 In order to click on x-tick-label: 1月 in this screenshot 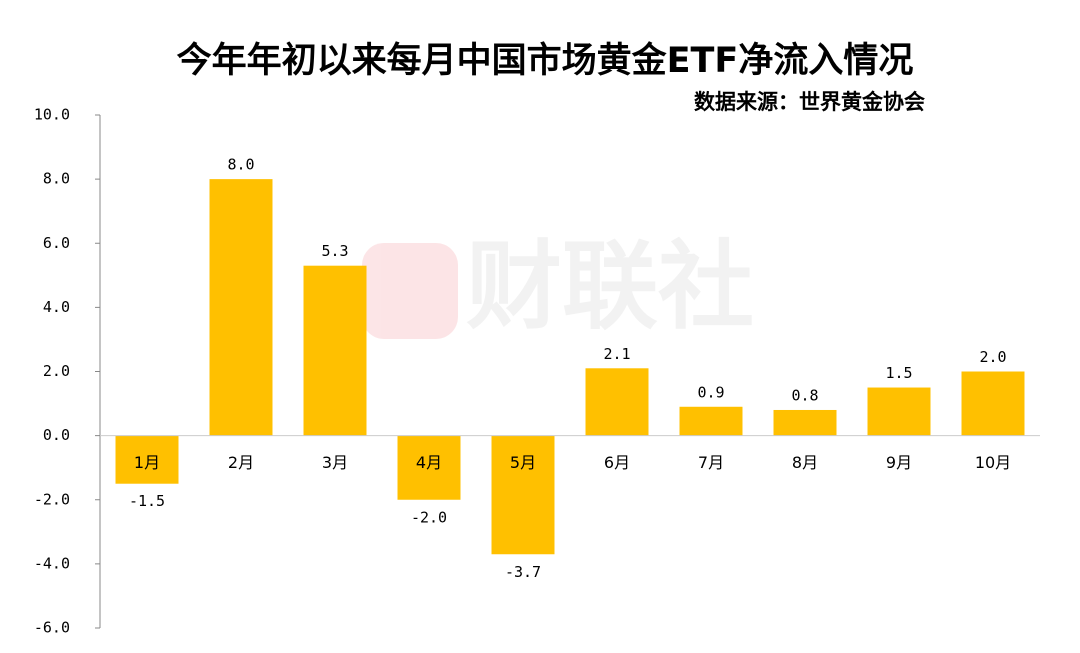, I will do `click(147, 462)`.